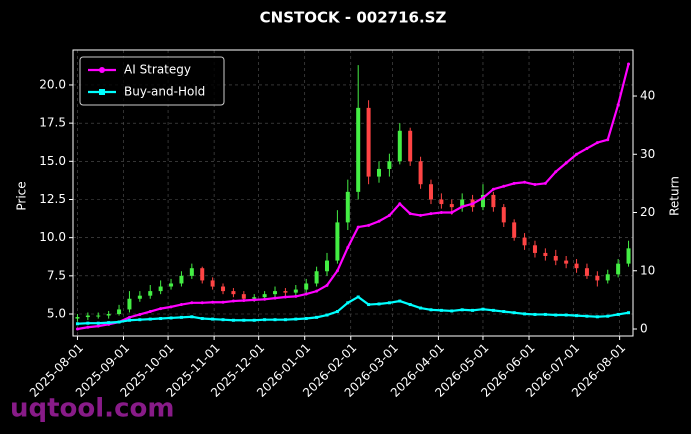 This screenshot has width=691, height=434. What do you see at coordinates (647, 270) in the screenshot?
I see `y2-tick-label: 10` at bounding box center [647, 270].